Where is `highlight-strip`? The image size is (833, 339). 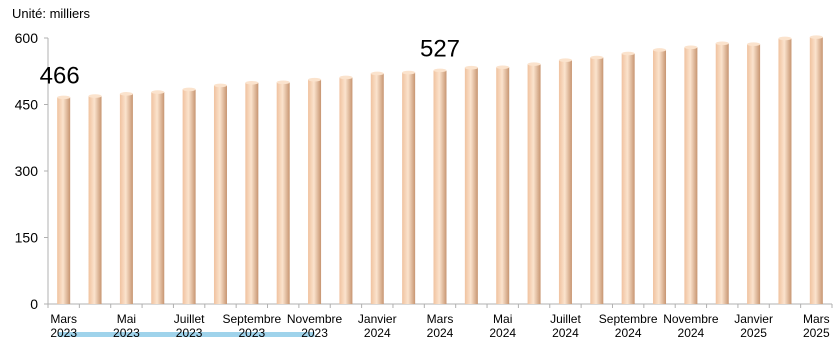
highlight-strip is located at coordinates (186, 334).